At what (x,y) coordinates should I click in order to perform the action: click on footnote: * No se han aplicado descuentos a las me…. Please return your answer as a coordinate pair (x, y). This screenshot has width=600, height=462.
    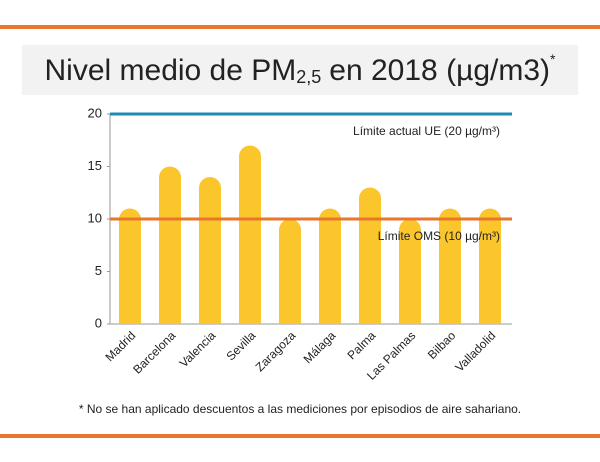
    Looking at the image, I should click on (300, 409).